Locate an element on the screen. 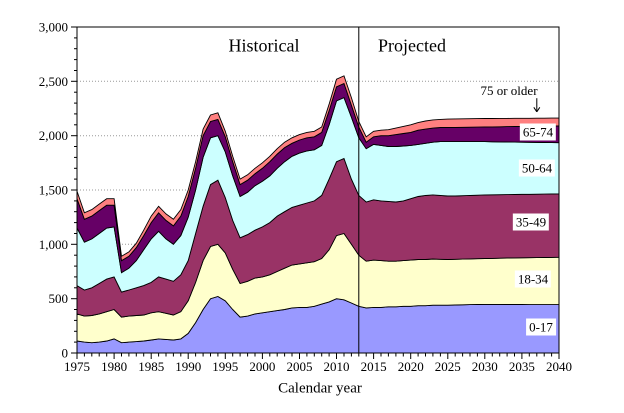 The image size is (624, 413). svg-text: 2035 is located at coordinates (522, 366).